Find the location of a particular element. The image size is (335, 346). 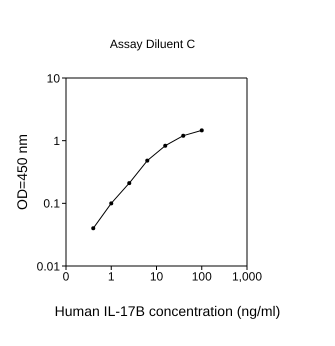

x-tick-label: 0 is located at coordinates (66, 277).